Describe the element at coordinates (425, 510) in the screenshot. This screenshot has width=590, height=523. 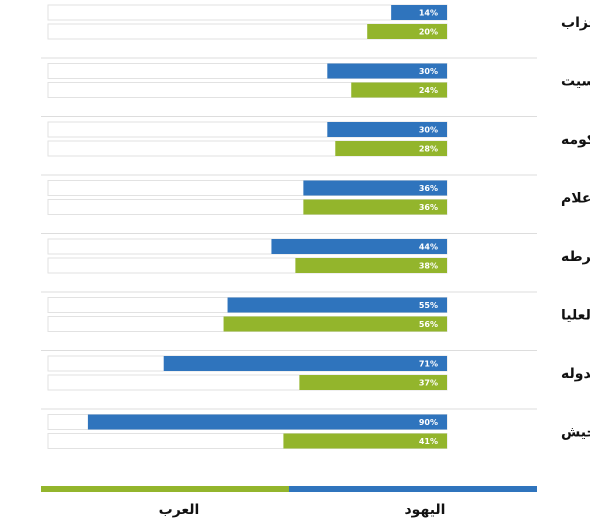
I see `legend-label-jews: اليهود` at that location.